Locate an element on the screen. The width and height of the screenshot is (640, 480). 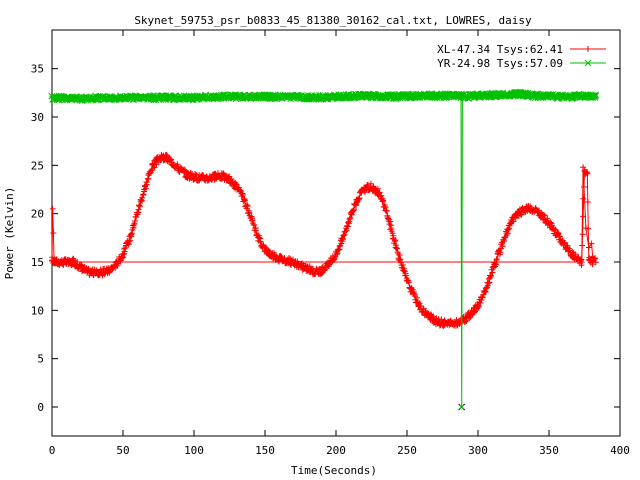
x-tick-label: 350 is located at coordinates (549, 450).